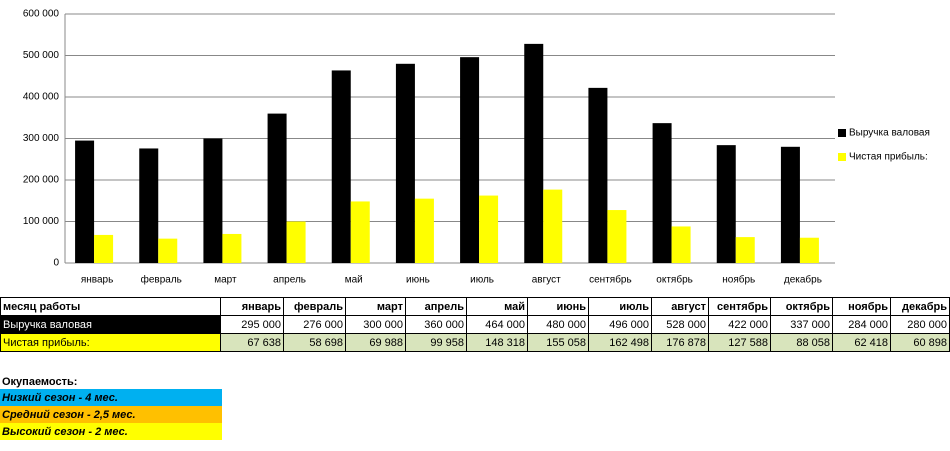 The image size is (950, 451). Describe the element at coordinates (264, 343) in the screenshot. I see `table-cell-text: 67 638` at that location.